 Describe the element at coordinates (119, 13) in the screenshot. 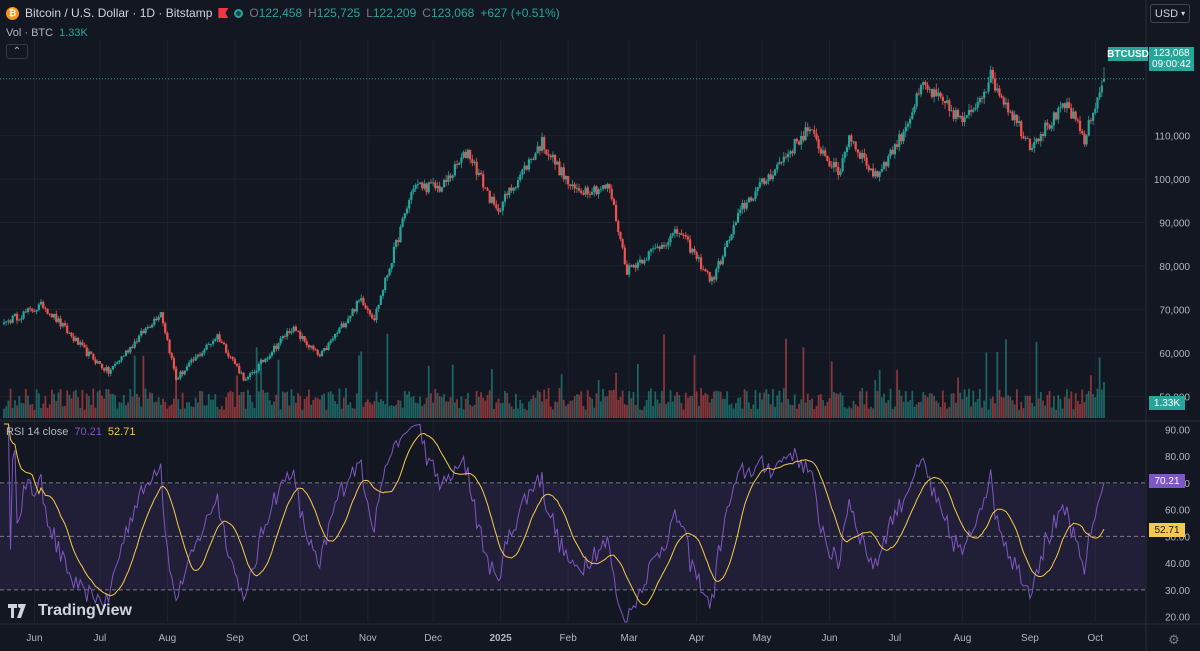

I see `symbol-title: Bitcoin / U.S. Dollar · 1D · Bitstamp` at that location.